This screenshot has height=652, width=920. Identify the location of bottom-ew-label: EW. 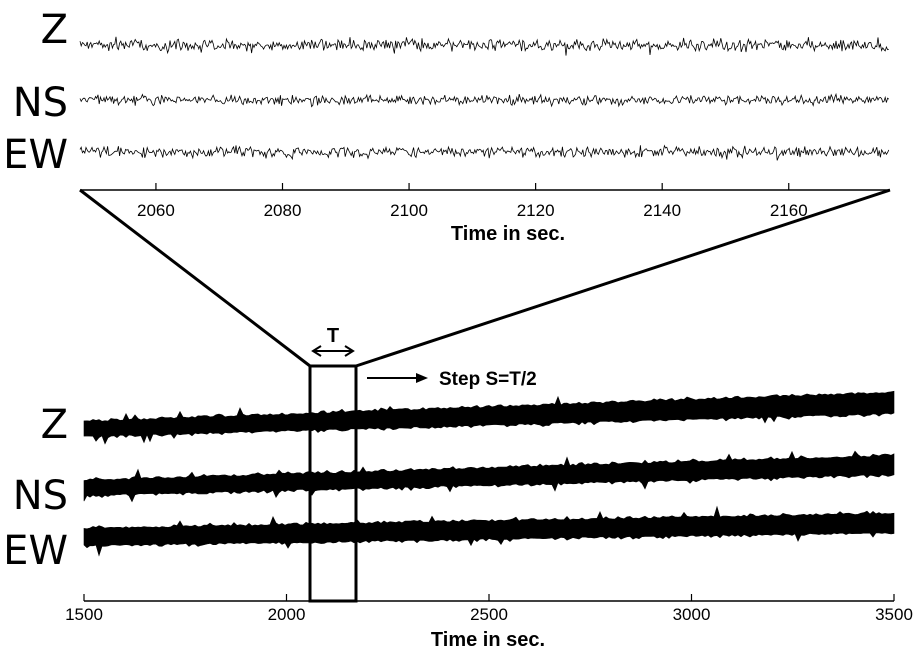
(35, 551).